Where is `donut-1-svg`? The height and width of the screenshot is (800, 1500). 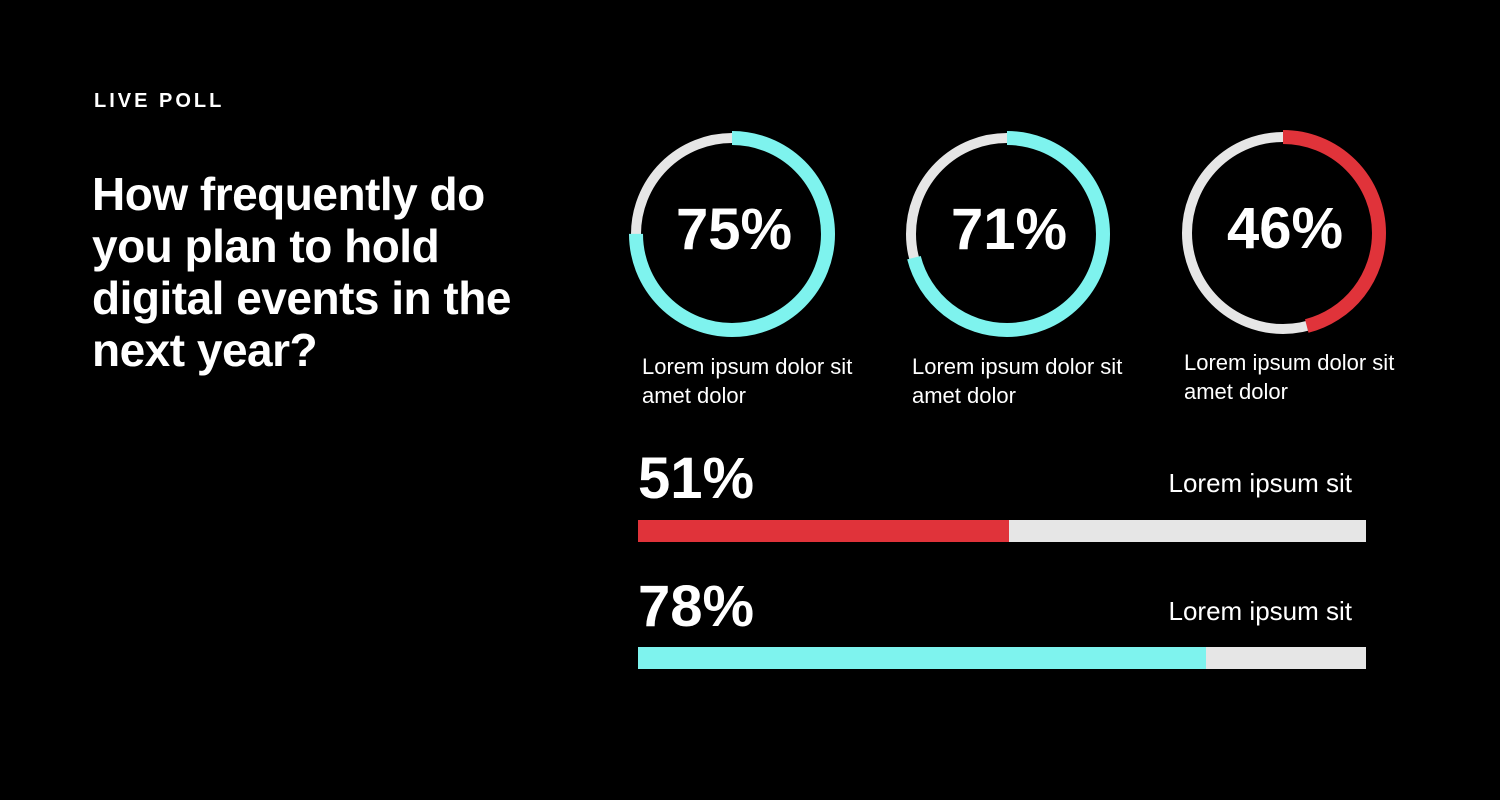 donut-1-svg is located at coordinates (732, 234).